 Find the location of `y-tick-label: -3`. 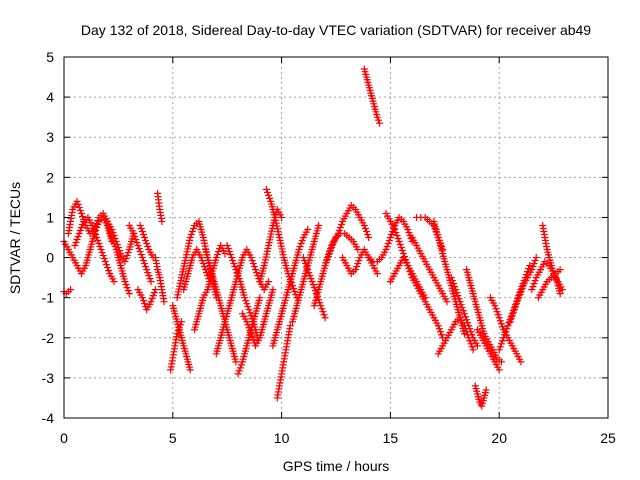

y-tick-label: -3 is located at coordinates (48, 378).